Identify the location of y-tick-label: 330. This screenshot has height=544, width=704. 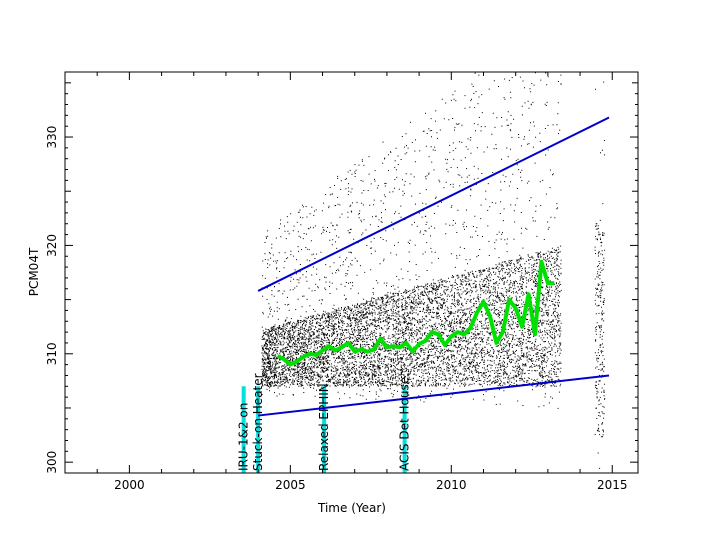
(52, 137).